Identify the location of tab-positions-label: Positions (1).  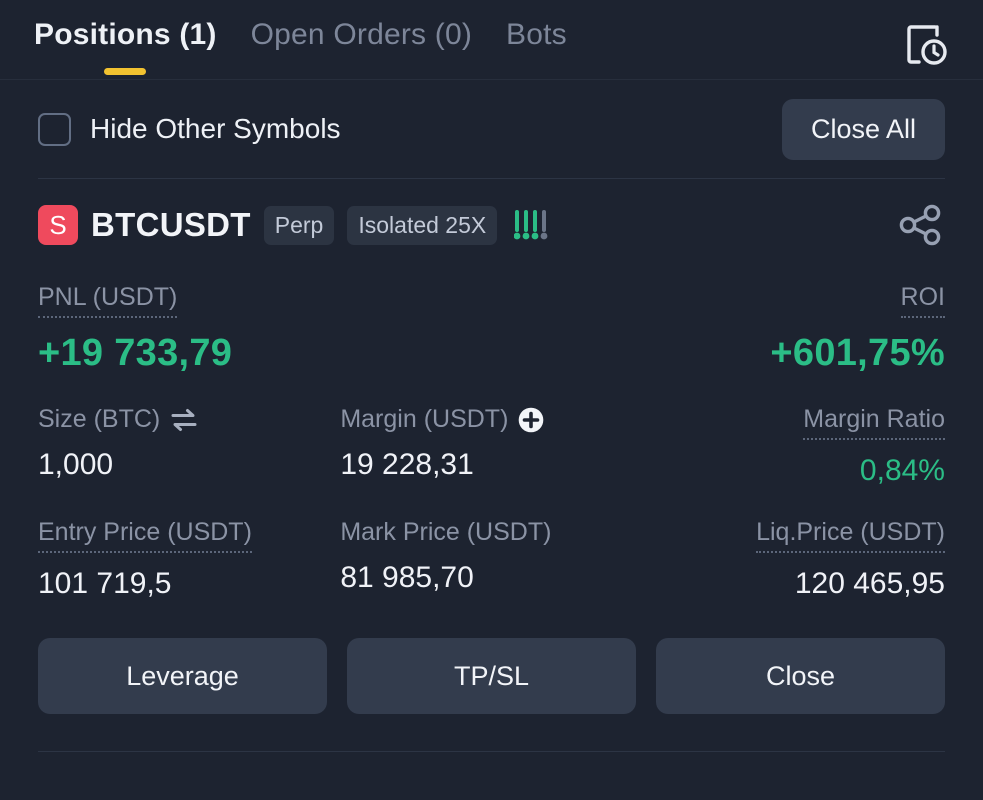
(125, 34).